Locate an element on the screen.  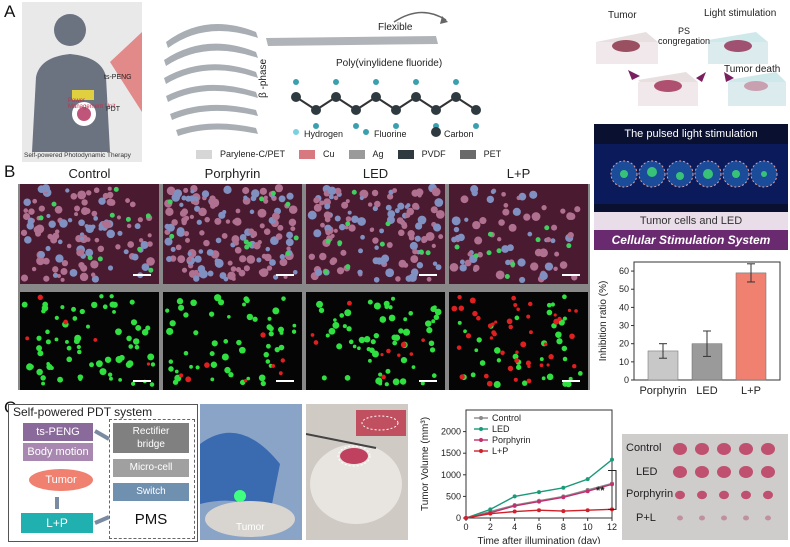
scale-bar is located at coordinates (571, 275).